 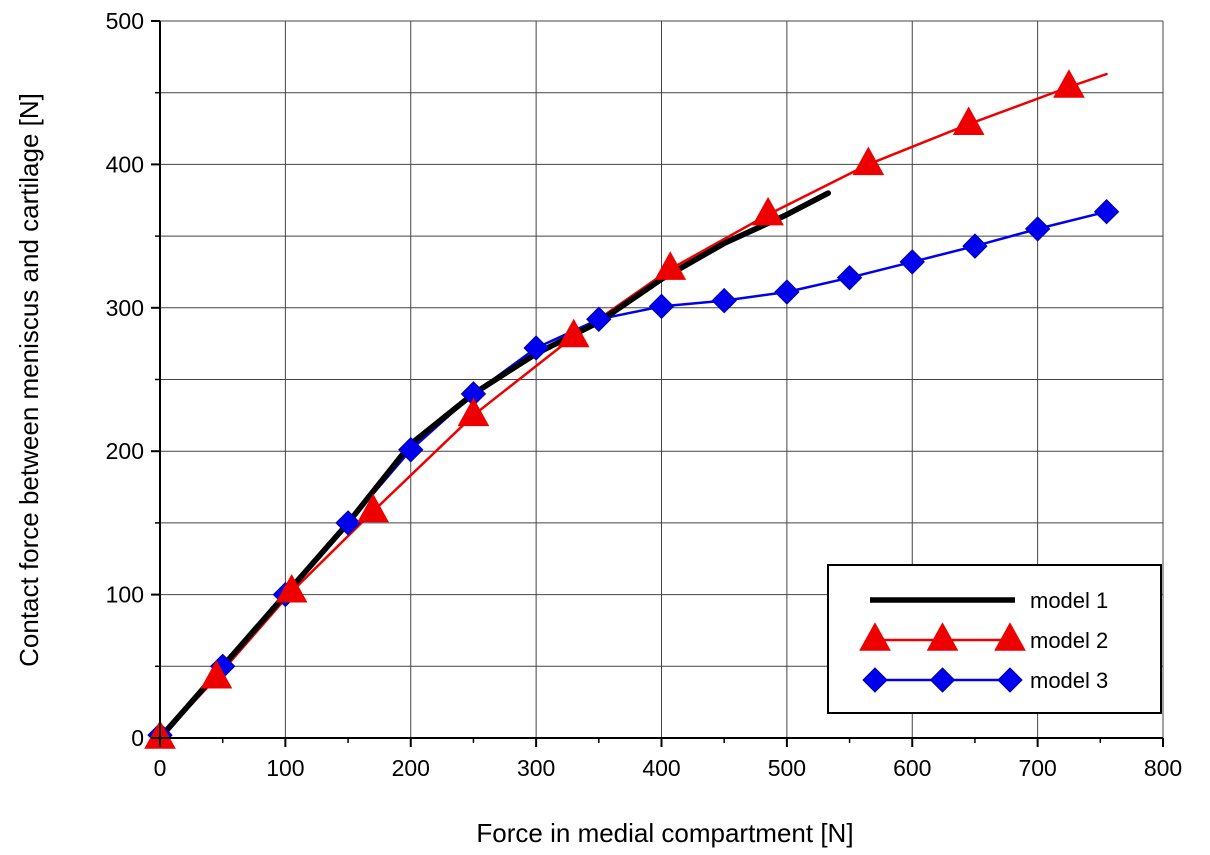 I want to click on y-tick-label: 300, so click(x=125, y=308).